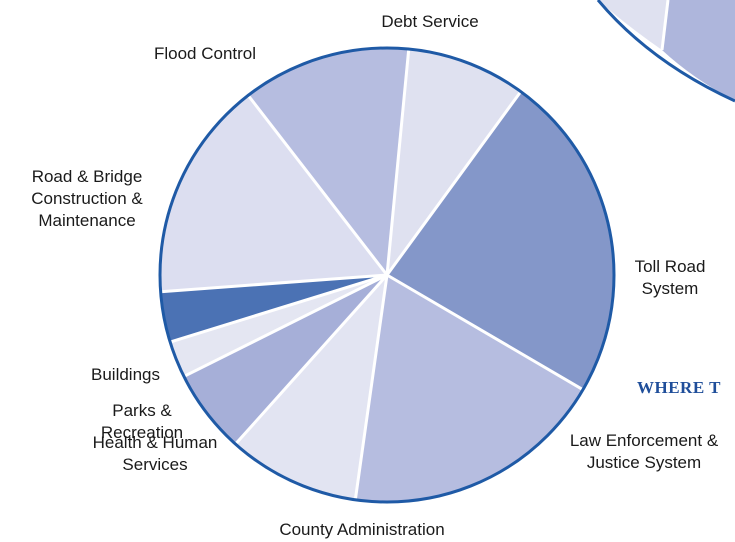  Describe the element at coordinates (670, 277) in the screenshot. I see `slice-label-toll-road-system: Toll Road System` at that location.